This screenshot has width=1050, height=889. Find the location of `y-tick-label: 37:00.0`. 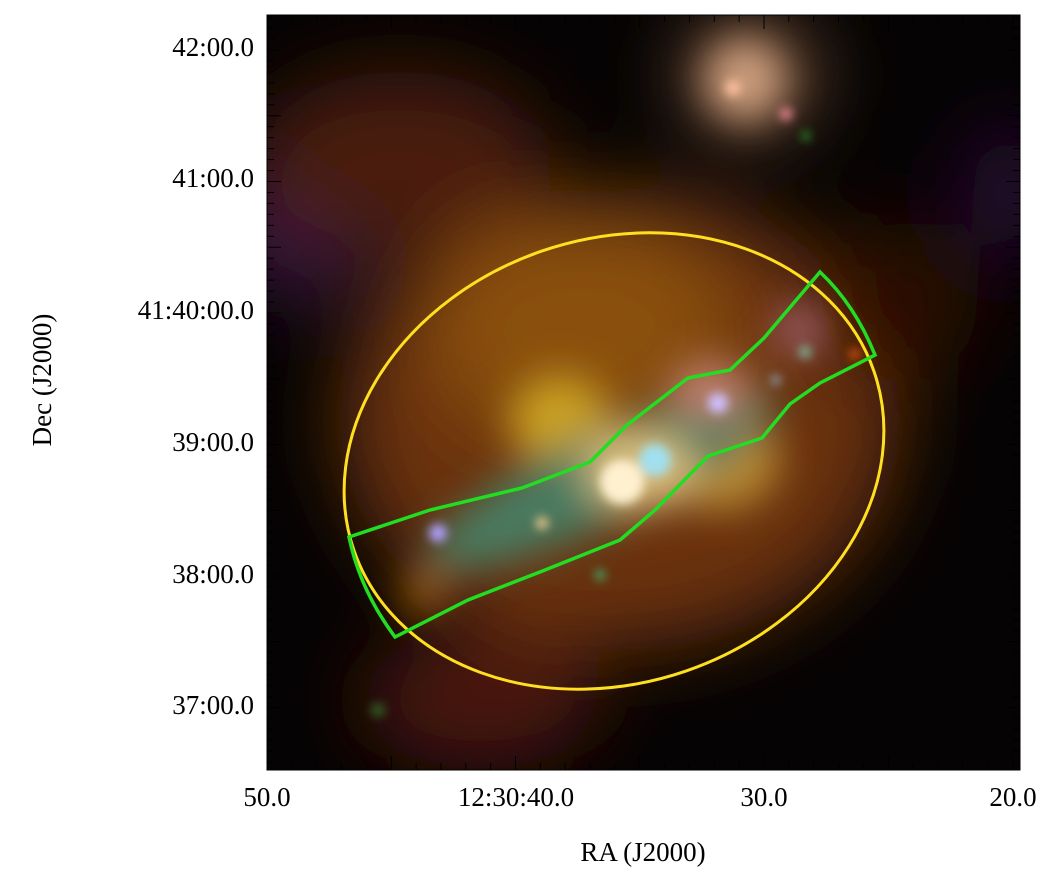

y-tick-label: 37:00.0 is located at coordinates (213, 705).